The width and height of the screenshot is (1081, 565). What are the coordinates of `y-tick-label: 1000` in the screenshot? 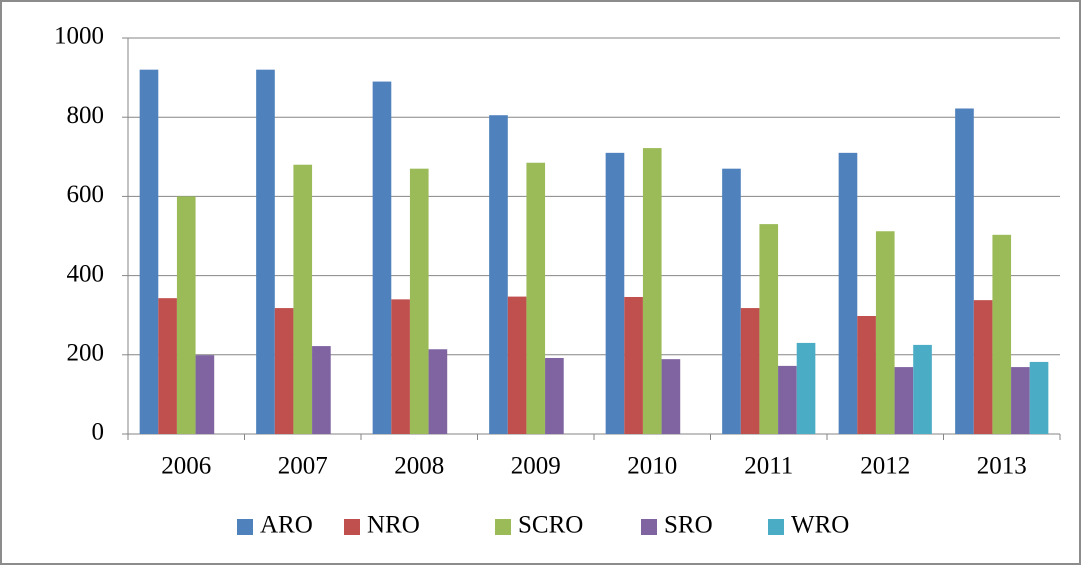 It's located at (79, 36).